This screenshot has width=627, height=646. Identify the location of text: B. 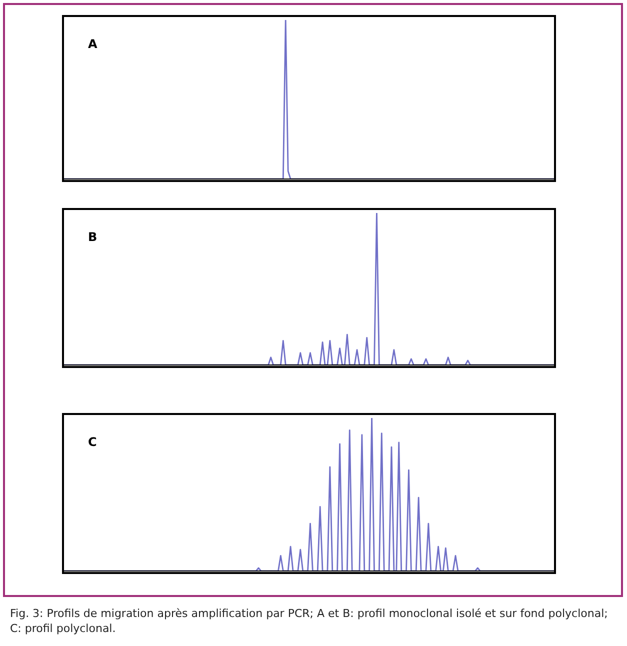
(93, 237).